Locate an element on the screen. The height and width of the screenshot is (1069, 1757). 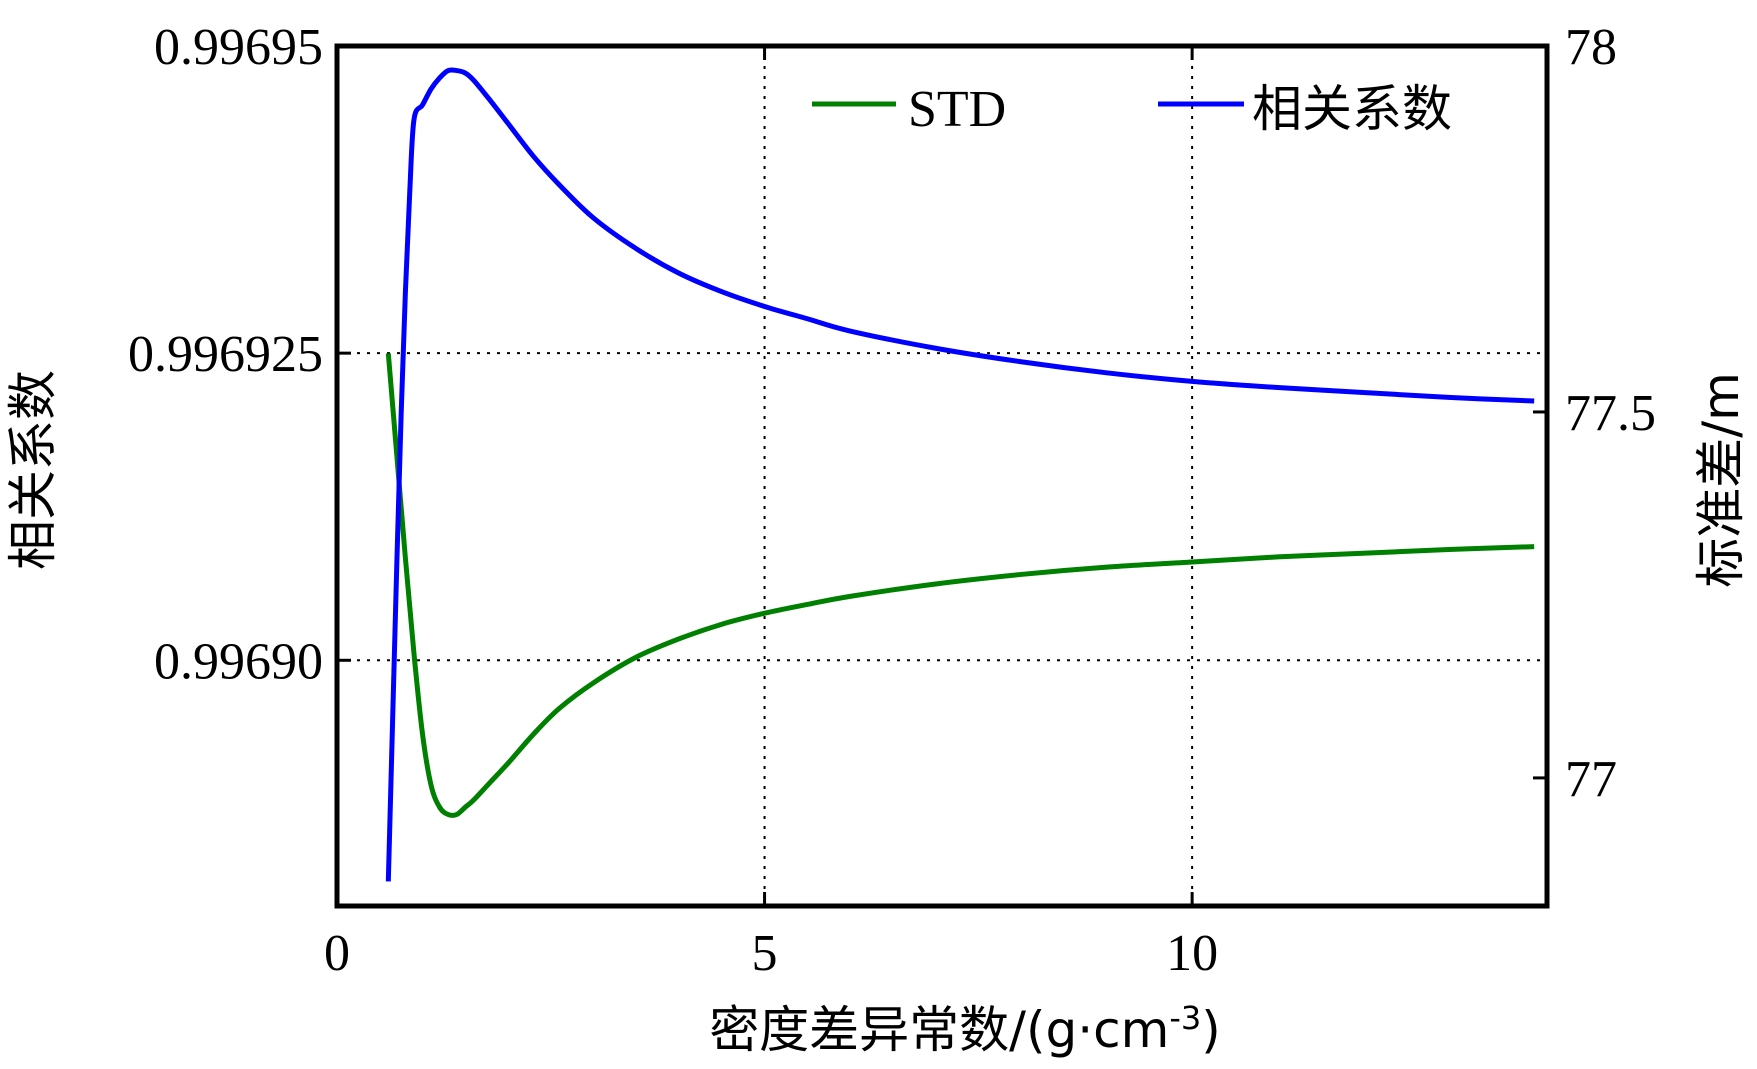
right-axis-title: 标准差/m is located at coordinates (1721, 480).